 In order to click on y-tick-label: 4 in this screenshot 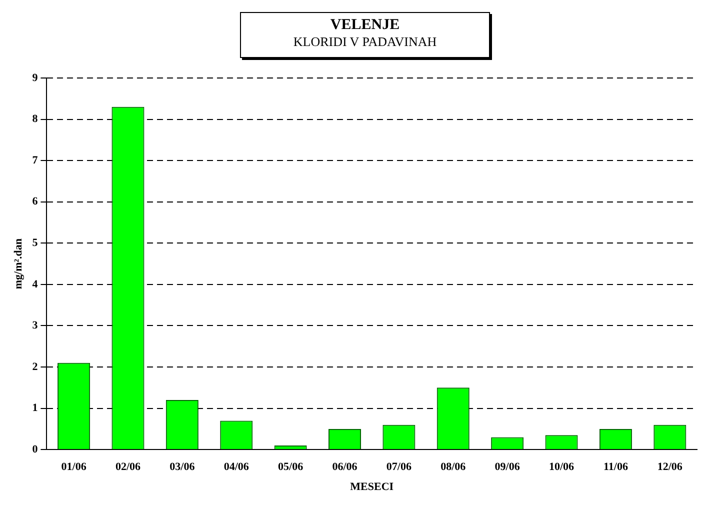, I will do `click(35, 284)`.